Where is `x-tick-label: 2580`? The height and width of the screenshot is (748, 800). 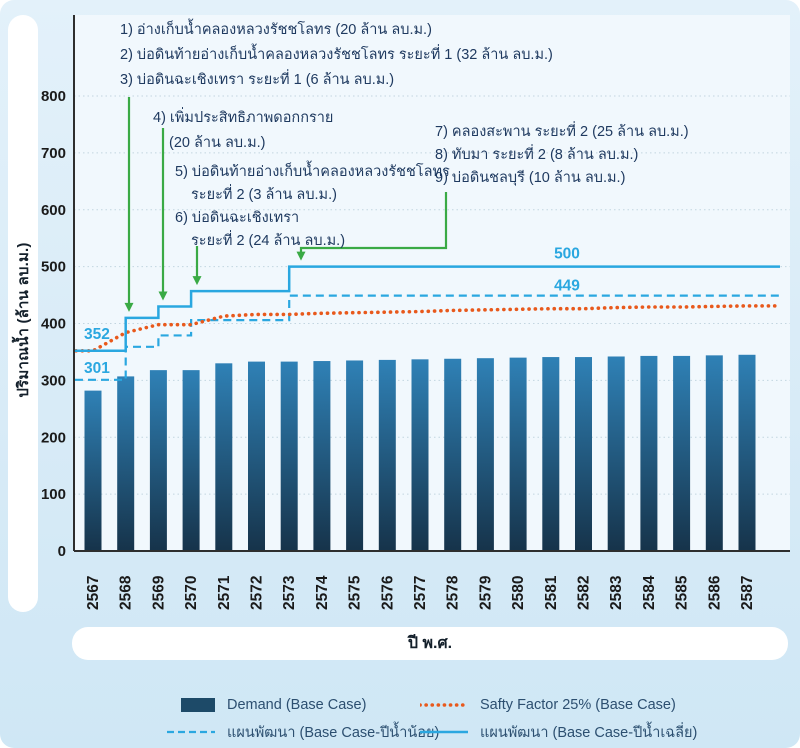 x-tick-label: 2580 is located at coordinates (518, 593).